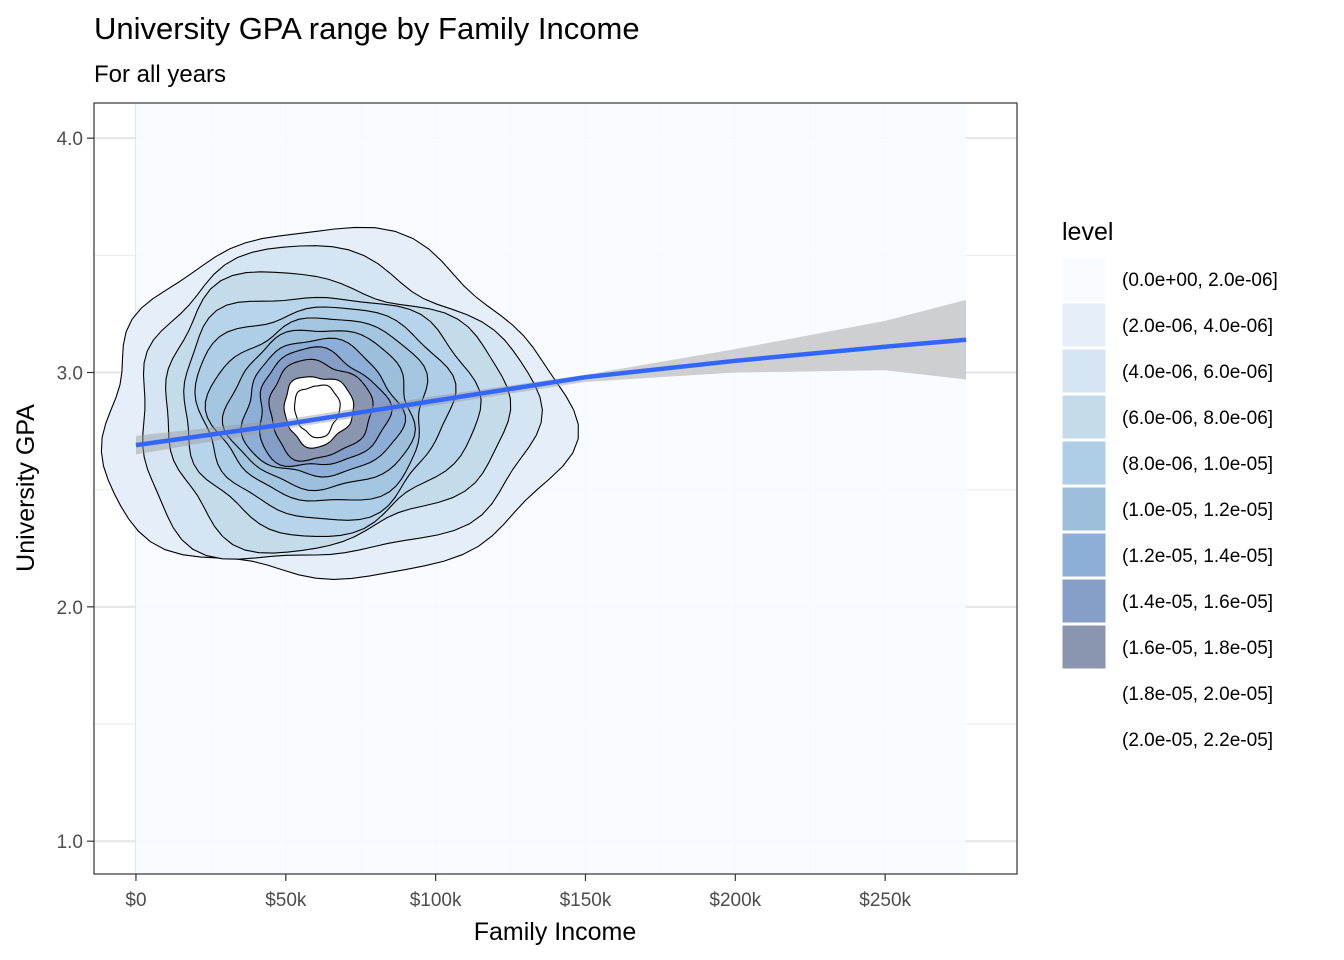 This screenshot has height=960, width=1344. What do you see at coordinates (367, 28) in the screenshot?
I see `chart-title: University GPA range by Family Income` at bounding box center [367, 28].